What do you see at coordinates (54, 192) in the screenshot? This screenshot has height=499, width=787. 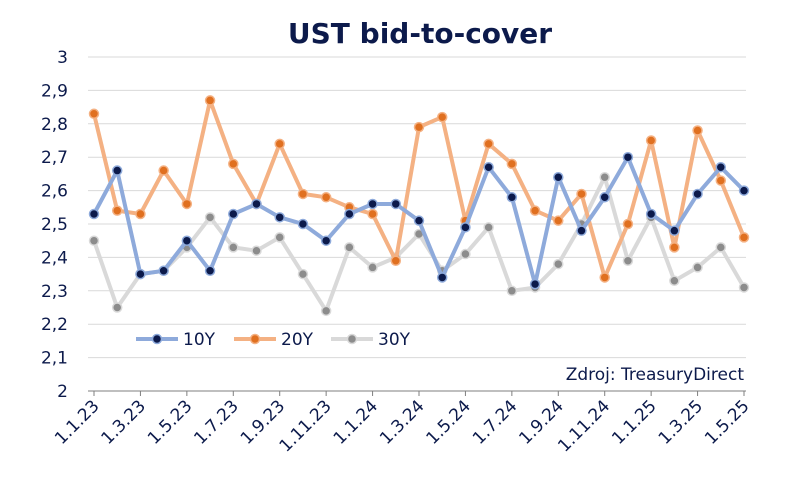 I see `y-tick-label: 2,6` at bounding box center [54, 192].